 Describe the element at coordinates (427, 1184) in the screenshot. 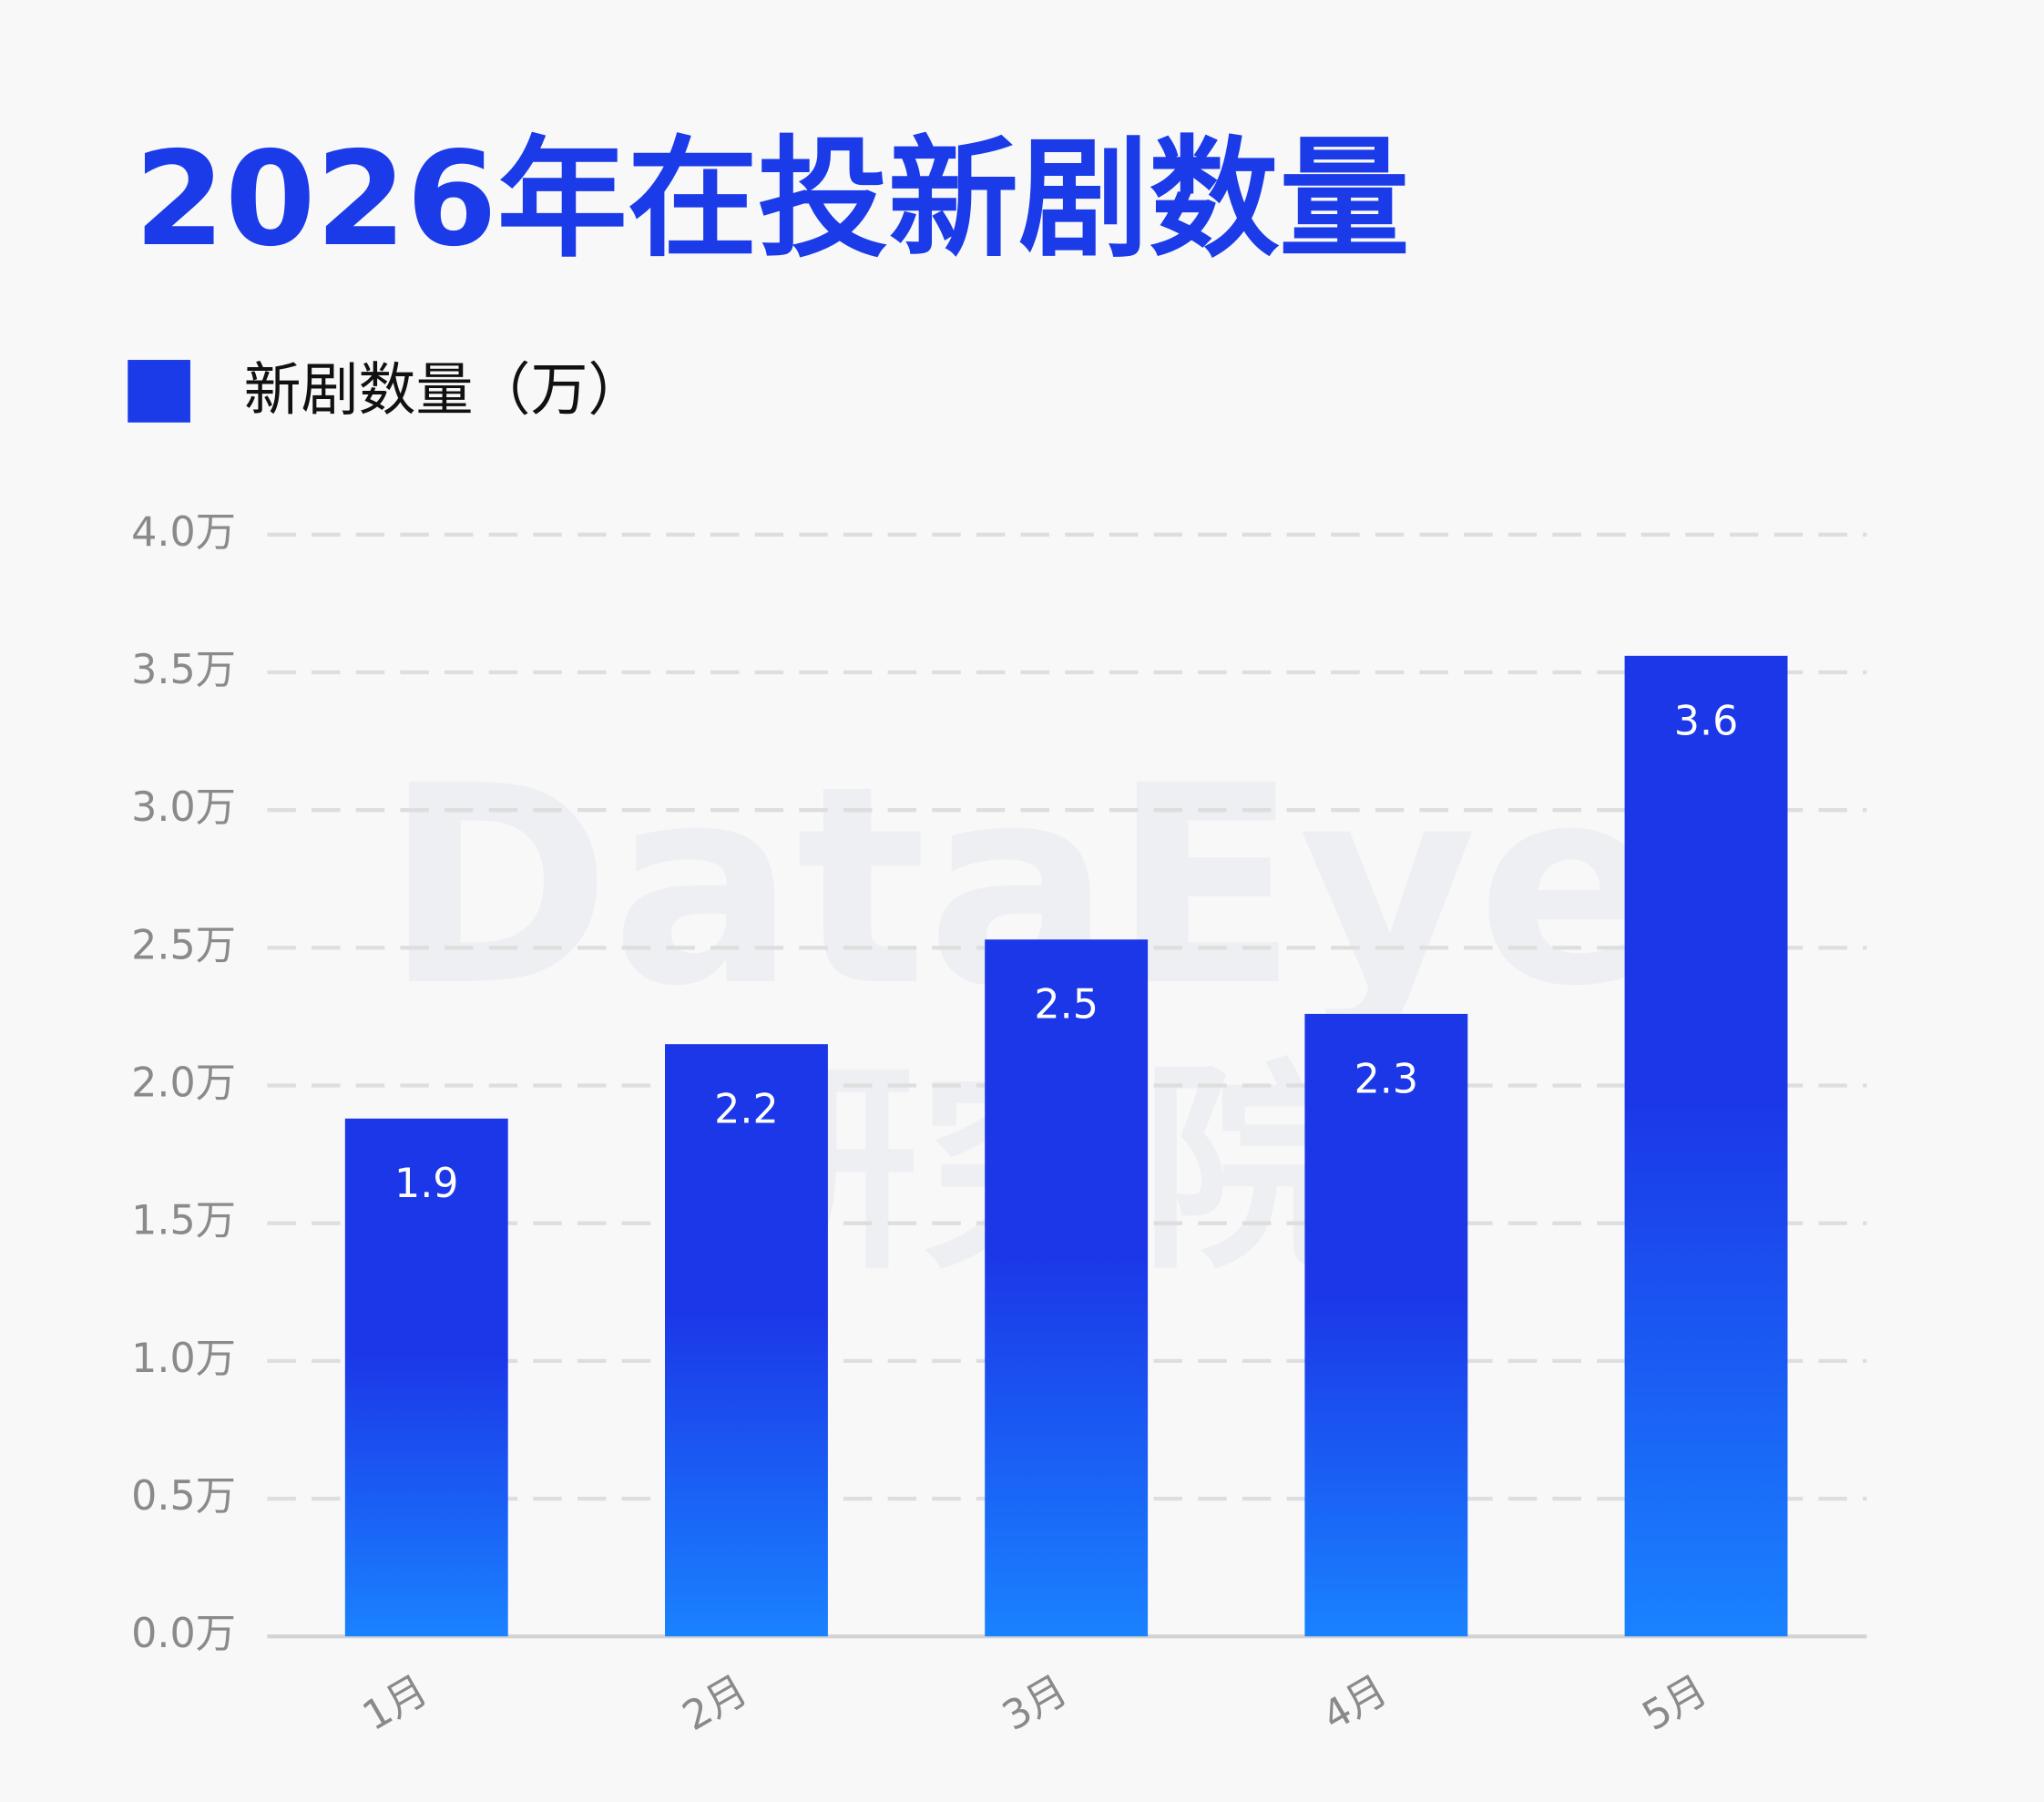

I see `value-label: 1.9` at that location.